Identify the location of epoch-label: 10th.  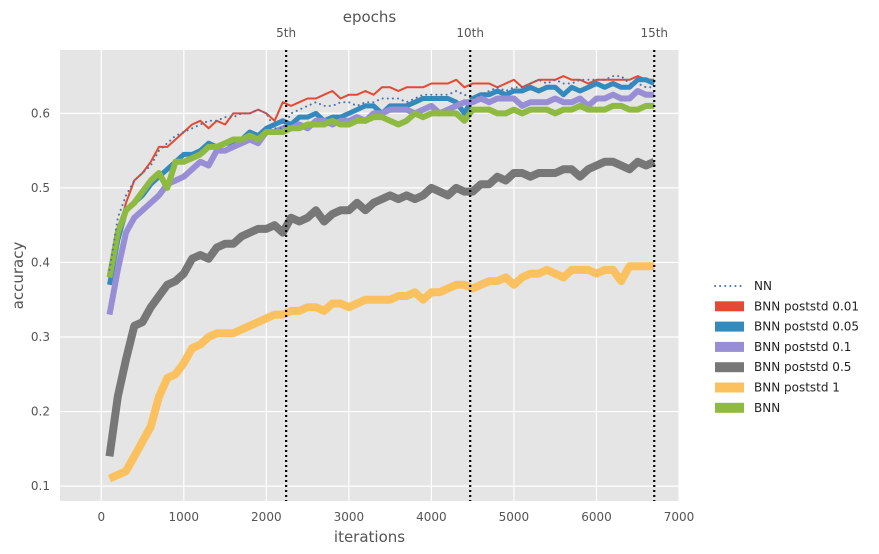
(470, 33).